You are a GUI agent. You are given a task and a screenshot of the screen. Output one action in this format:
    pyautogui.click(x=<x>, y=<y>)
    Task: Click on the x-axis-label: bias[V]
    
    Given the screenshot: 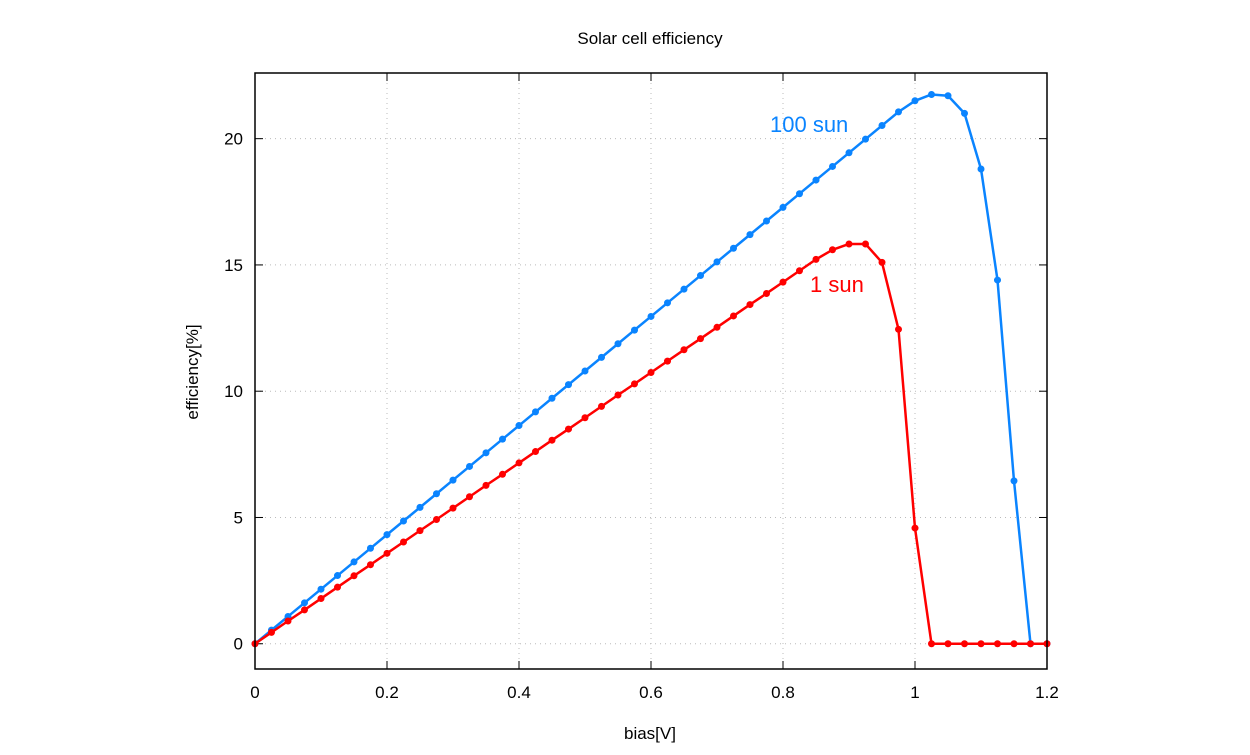 What is the action you would take?
    pyautogui.click(x=650, y=733)
    